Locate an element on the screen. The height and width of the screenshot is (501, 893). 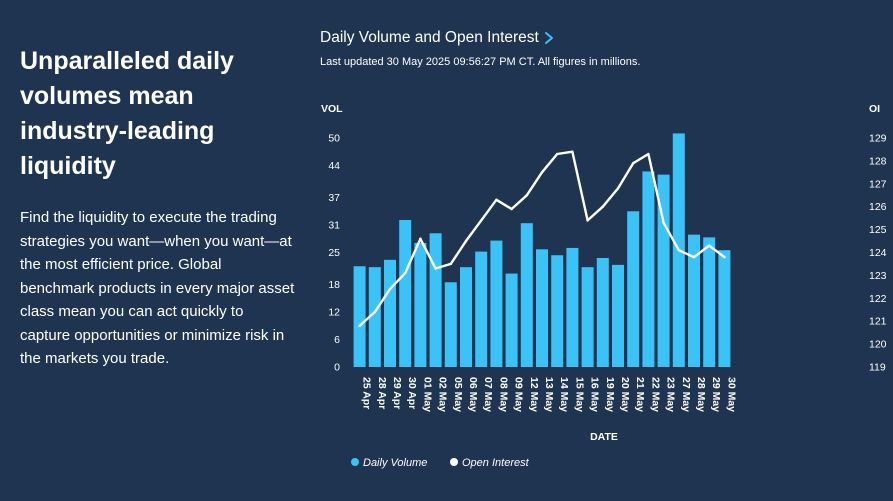
x-axis-tick: 16 May is located at coordinates (595, 394).